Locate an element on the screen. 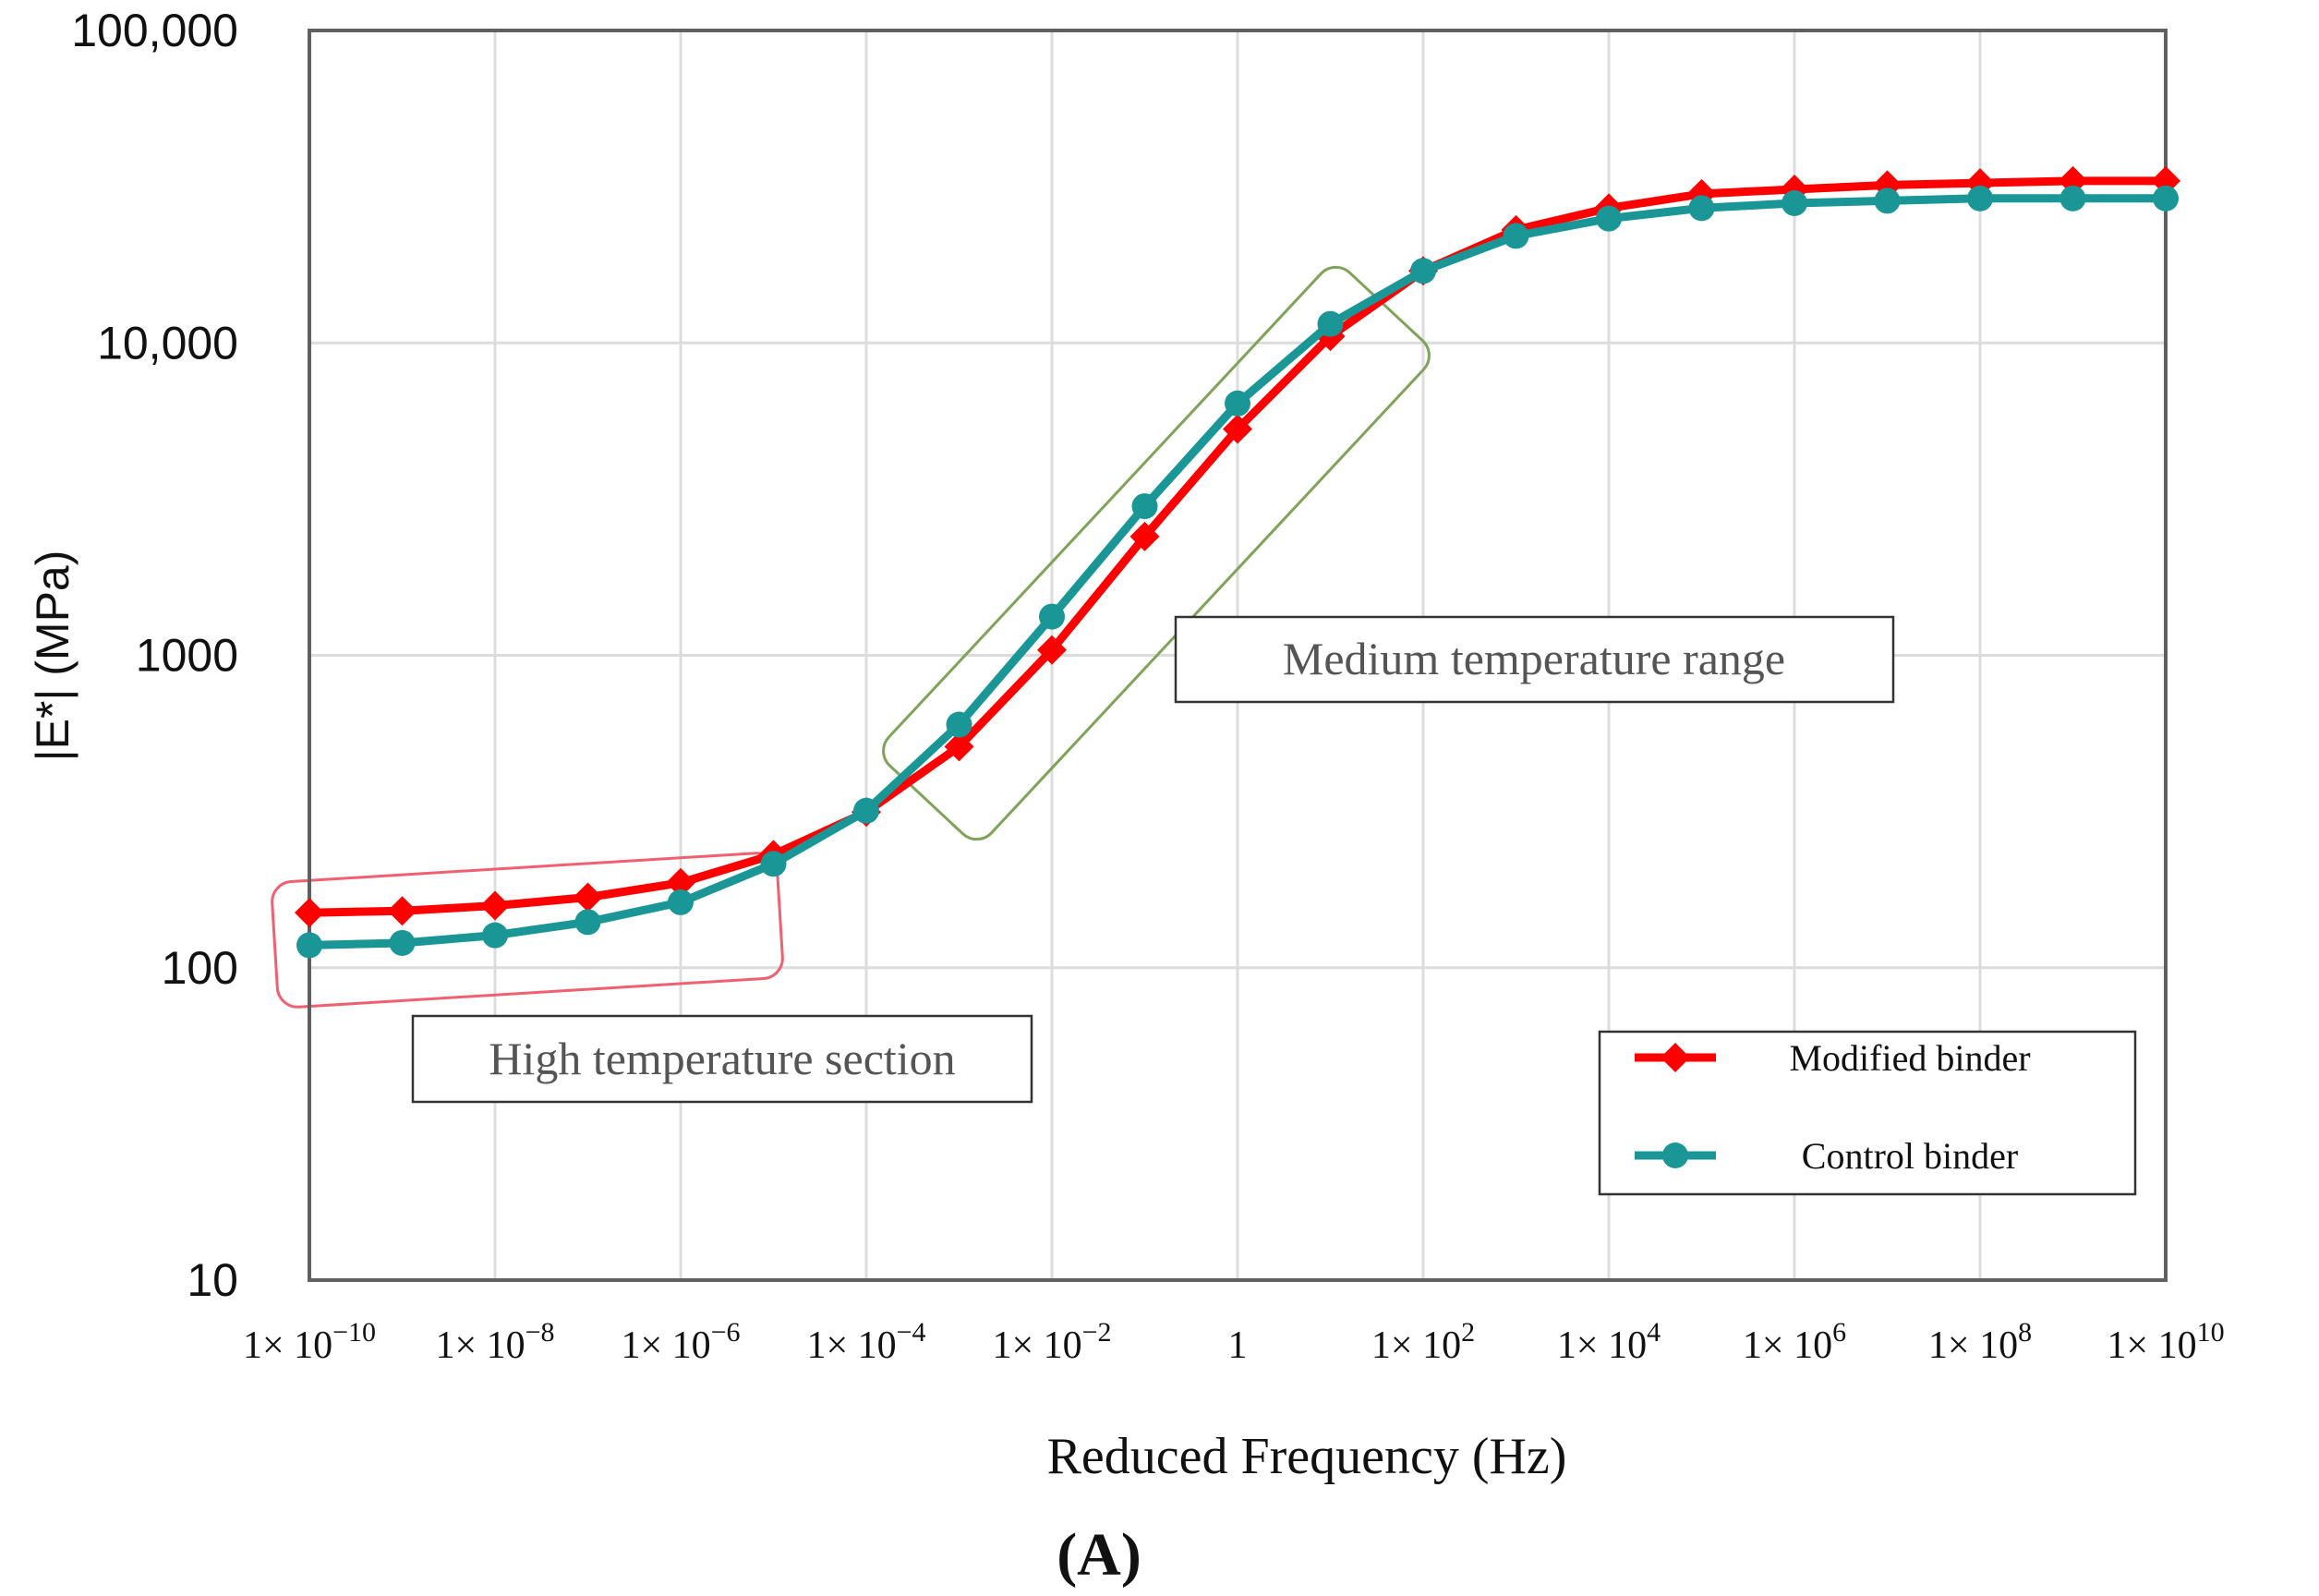 This screenshot has height=1596, width=2319. x-tick-label: 1× 10⁻⁴ is located at coordinates (865, 1342).